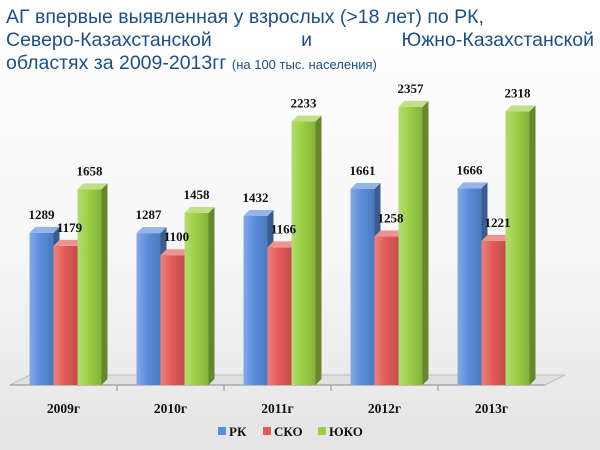  What do you see at coordinates (238, 431) in the screenshot?
I see `legend-label: РК` at bounding box center [238, 431].